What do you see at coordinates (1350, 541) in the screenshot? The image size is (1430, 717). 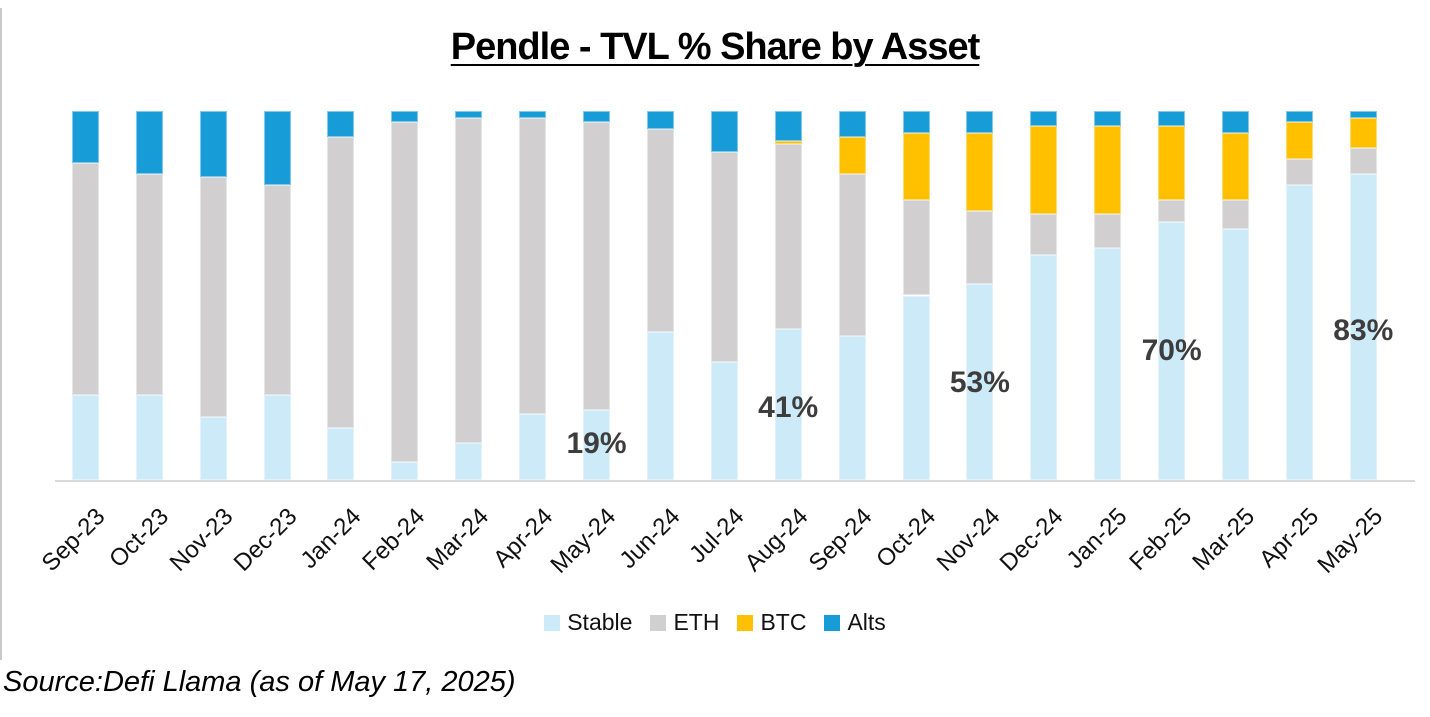 I see `x-axis-label-may-25: May-25` at bounding box center [1350, 541].